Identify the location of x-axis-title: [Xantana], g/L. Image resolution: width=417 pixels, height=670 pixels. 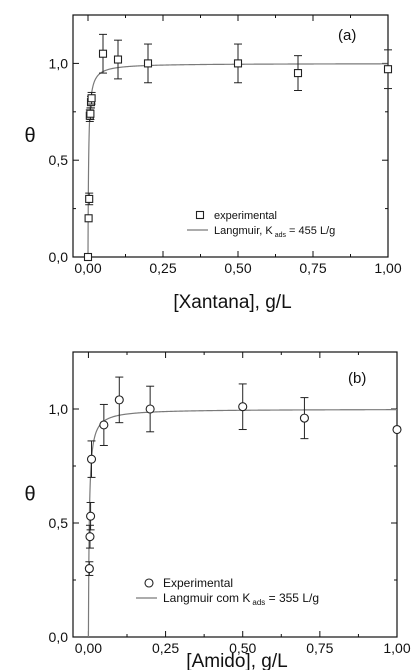
(232, 302).